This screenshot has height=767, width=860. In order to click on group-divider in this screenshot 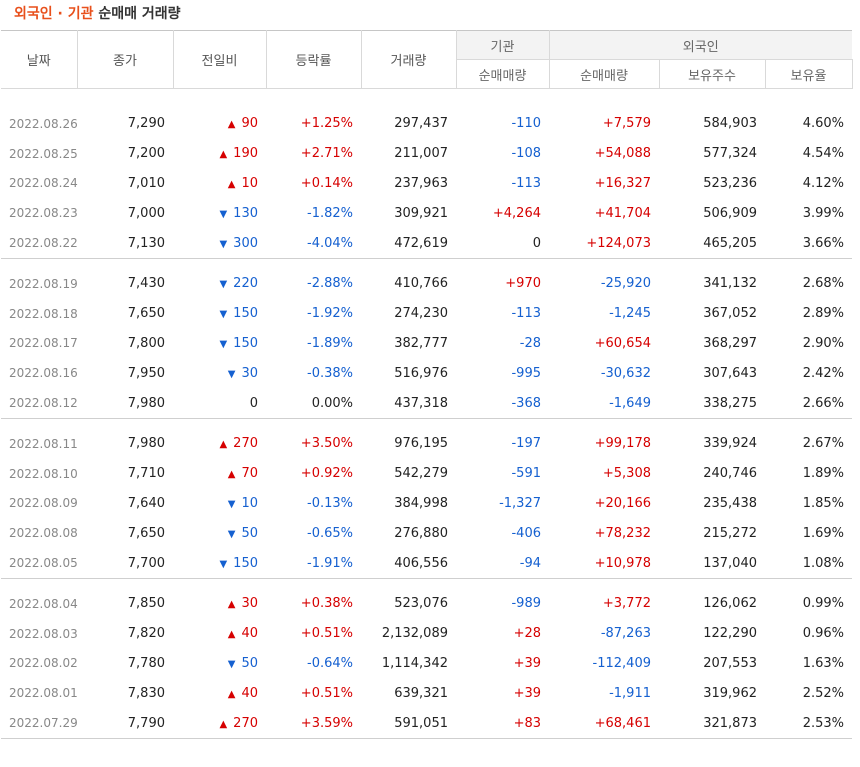, I will do `click(426, 583)`.